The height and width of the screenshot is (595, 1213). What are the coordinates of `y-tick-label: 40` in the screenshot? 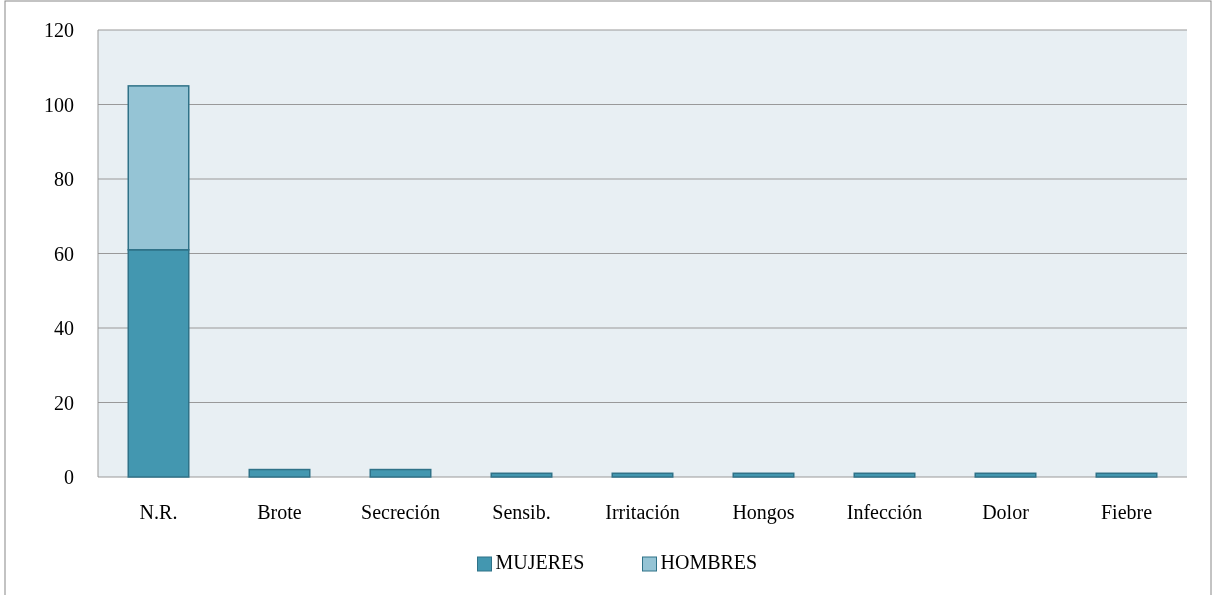 It's located at (64, 328).